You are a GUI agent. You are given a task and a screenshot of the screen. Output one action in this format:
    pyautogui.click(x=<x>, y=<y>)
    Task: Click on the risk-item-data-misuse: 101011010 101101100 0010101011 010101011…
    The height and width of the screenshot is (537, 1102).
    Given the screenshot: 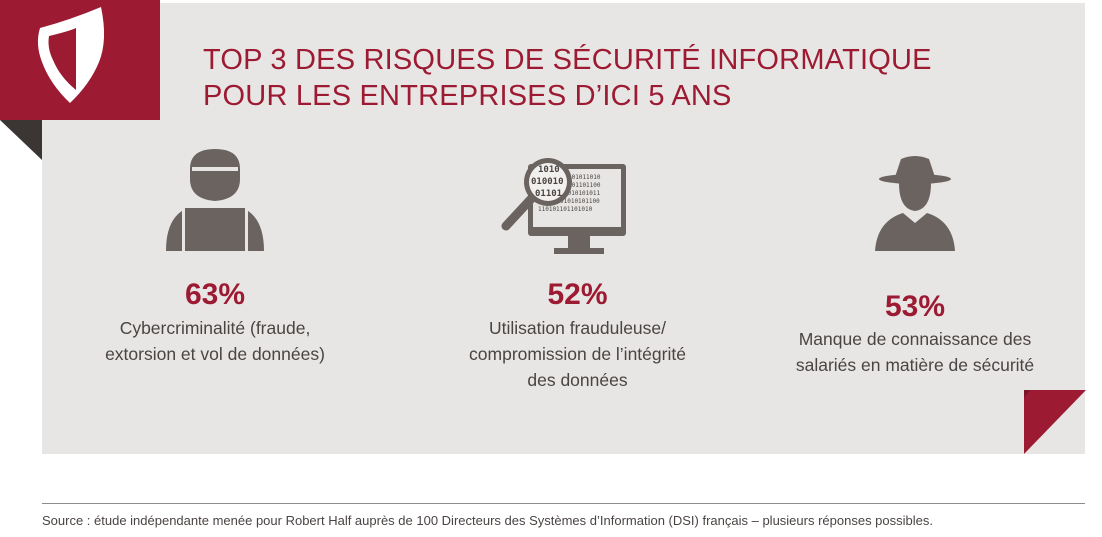 What is the action you would take?
    pyautogui.click(x=577, y=270)
    